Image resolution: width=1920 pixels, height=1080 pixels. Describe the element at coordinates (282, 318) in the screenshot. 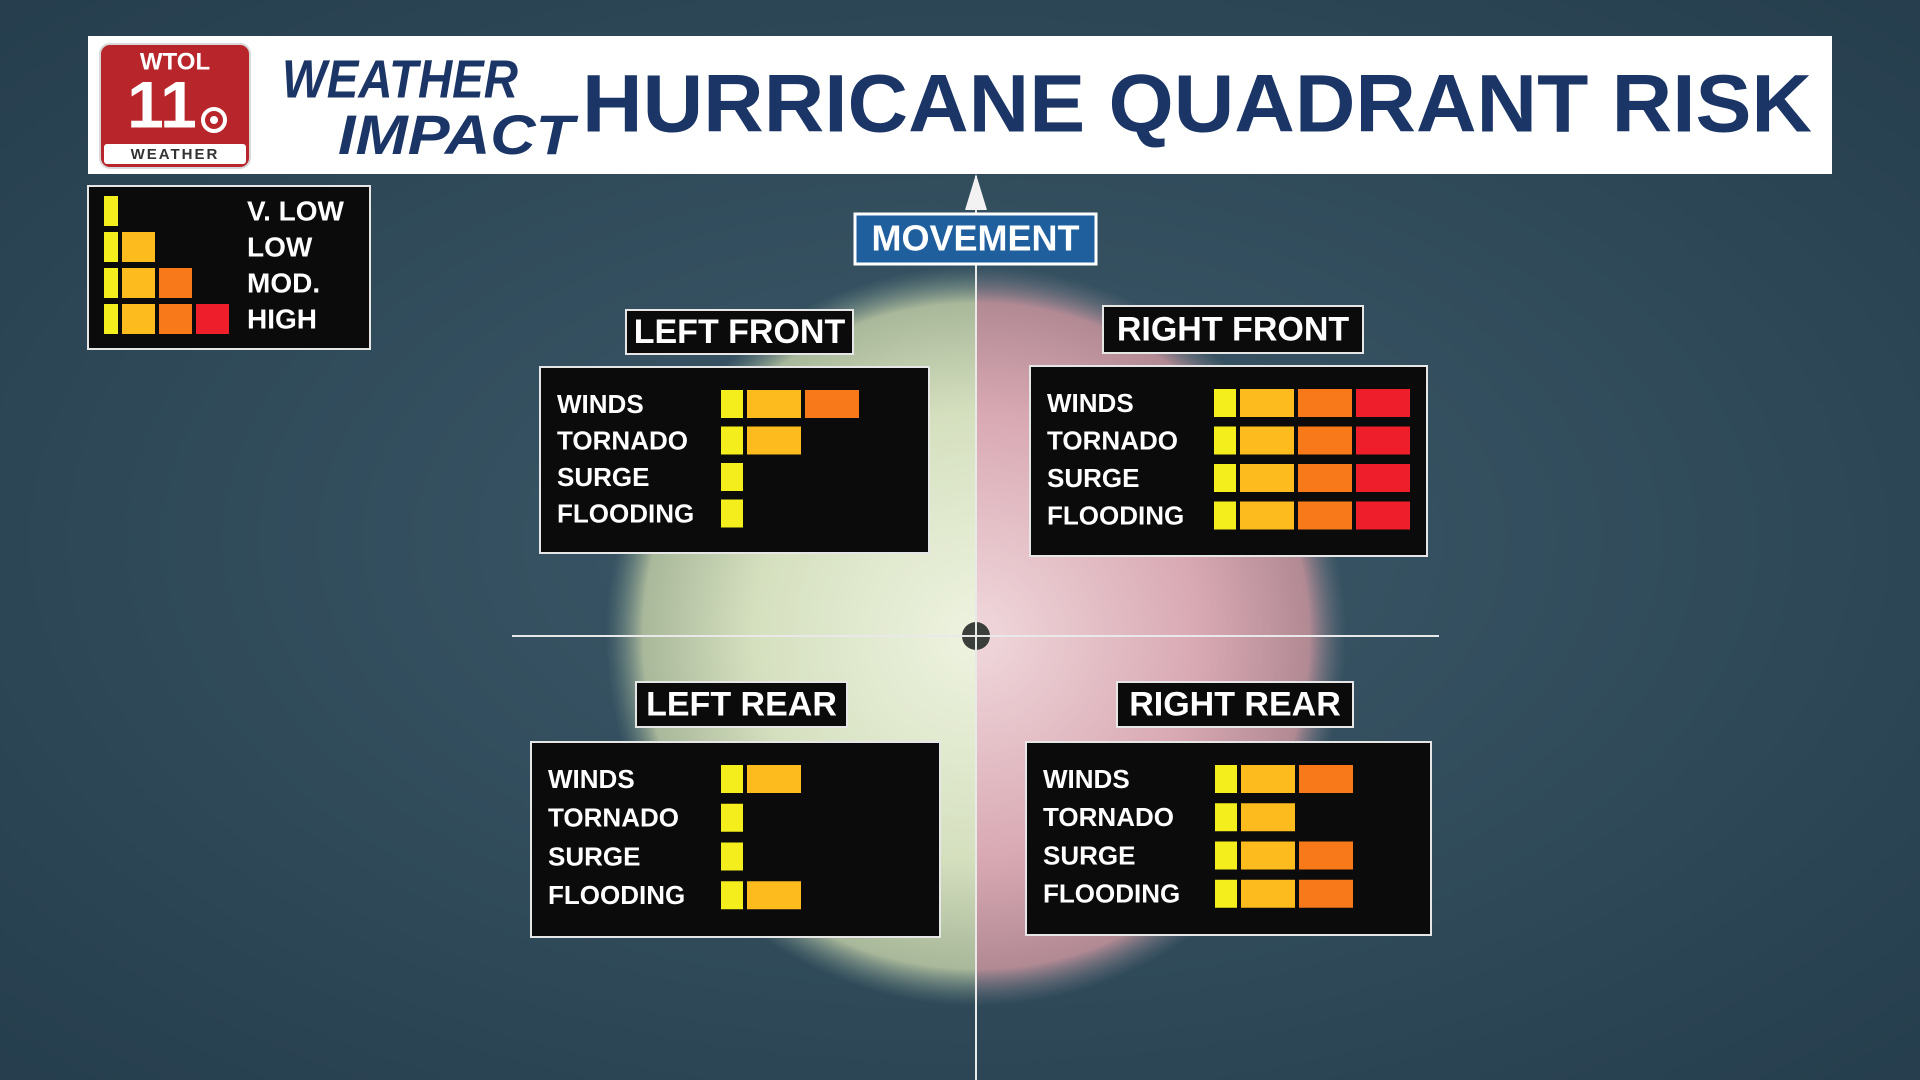

I see `legend-label: HIGH` at that location.